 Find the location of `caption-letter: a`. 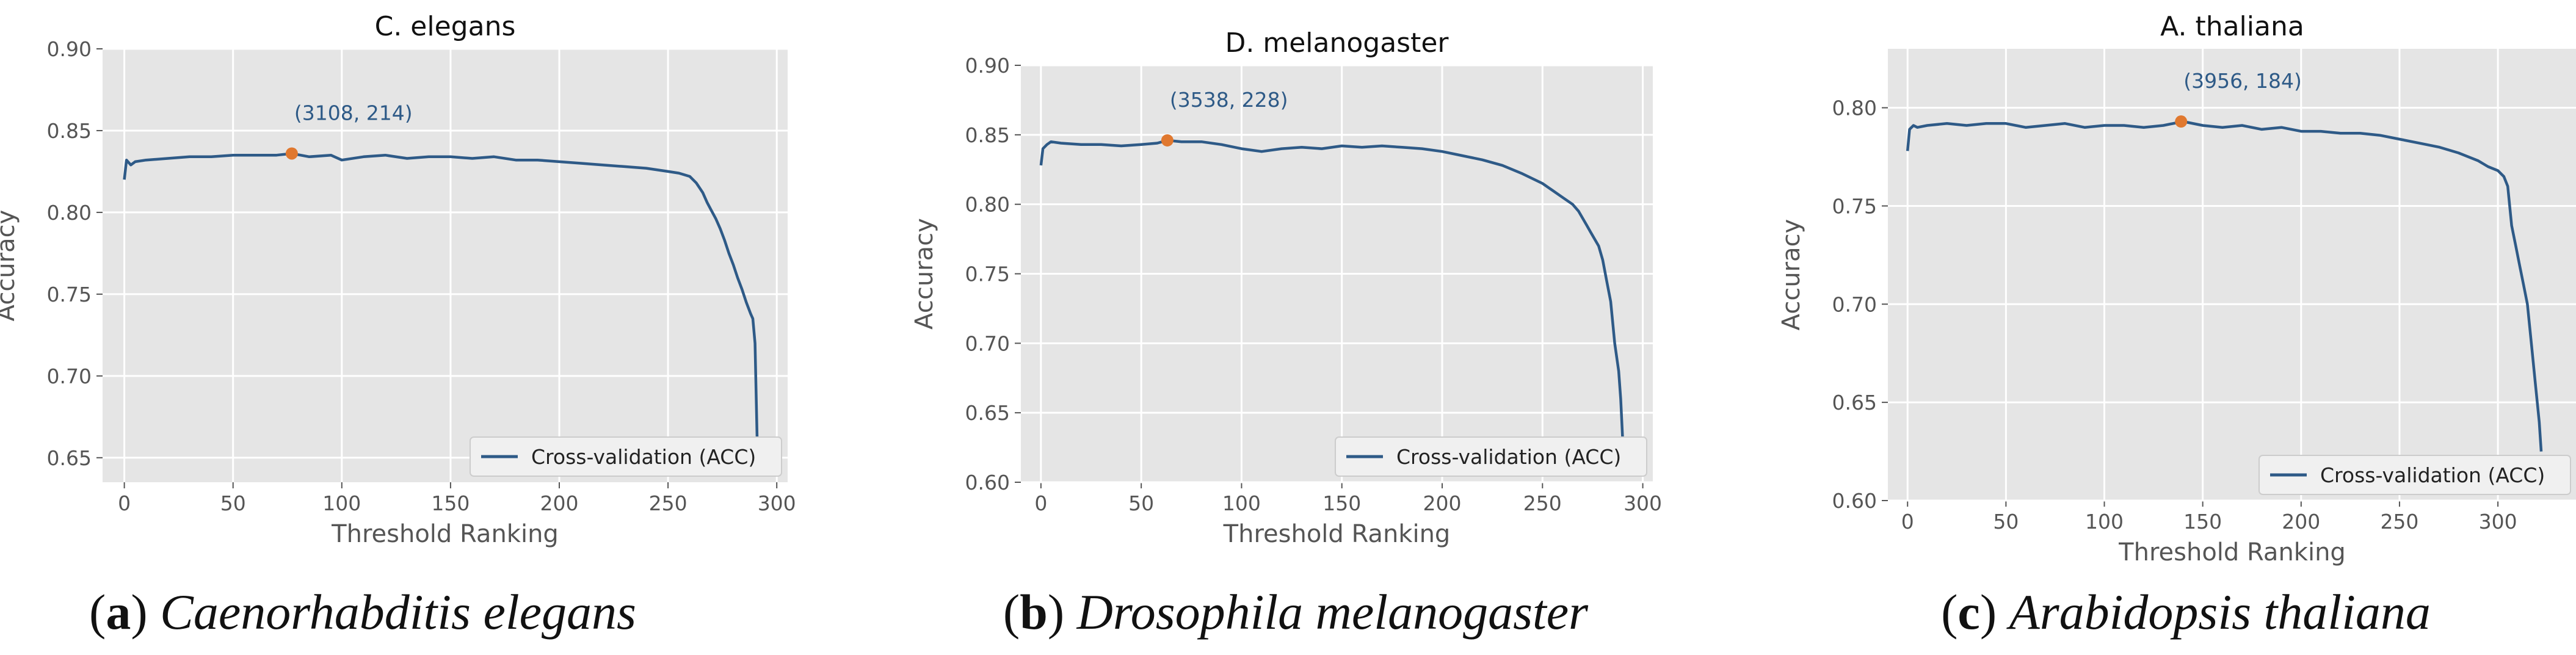

caption-letter: a is located at coordinates (118, 612).